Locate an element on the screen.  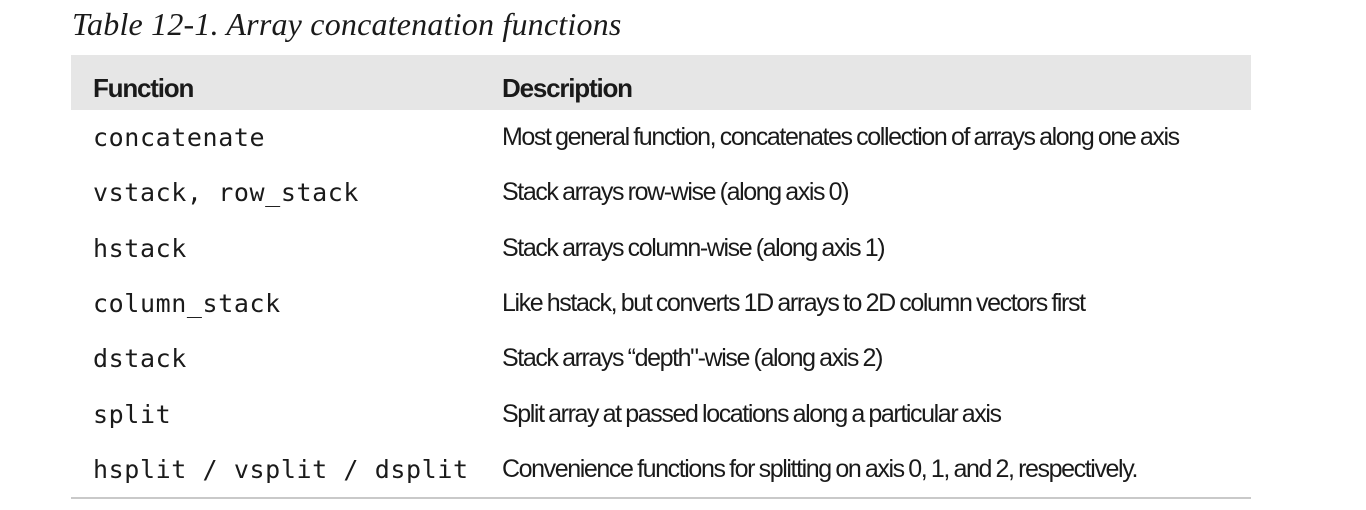
table-header: Function Description is located at coordinates (661, 82).